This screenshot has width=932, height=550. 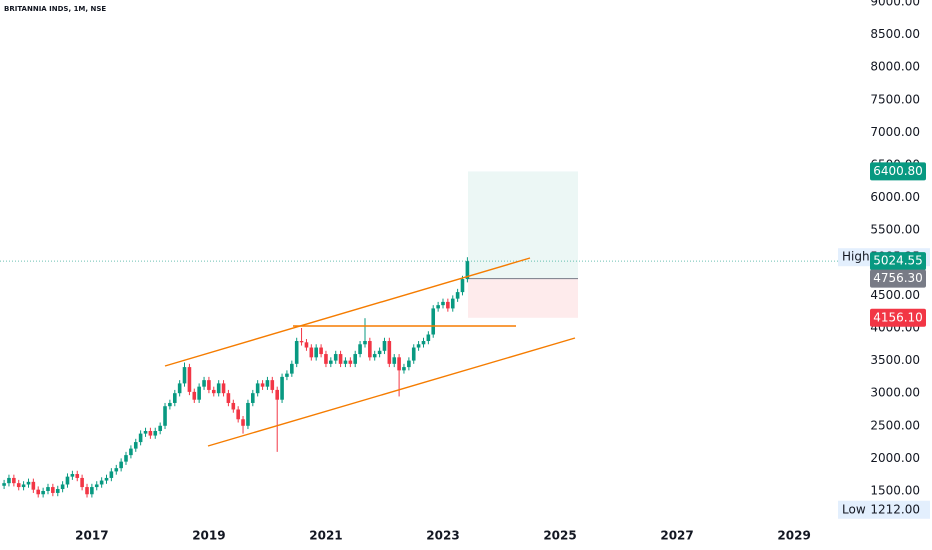 What do you see at coordinates (793, 536) in the screenshot?
I see `x-tick-label: 2029` at bounding box center [793, 536].